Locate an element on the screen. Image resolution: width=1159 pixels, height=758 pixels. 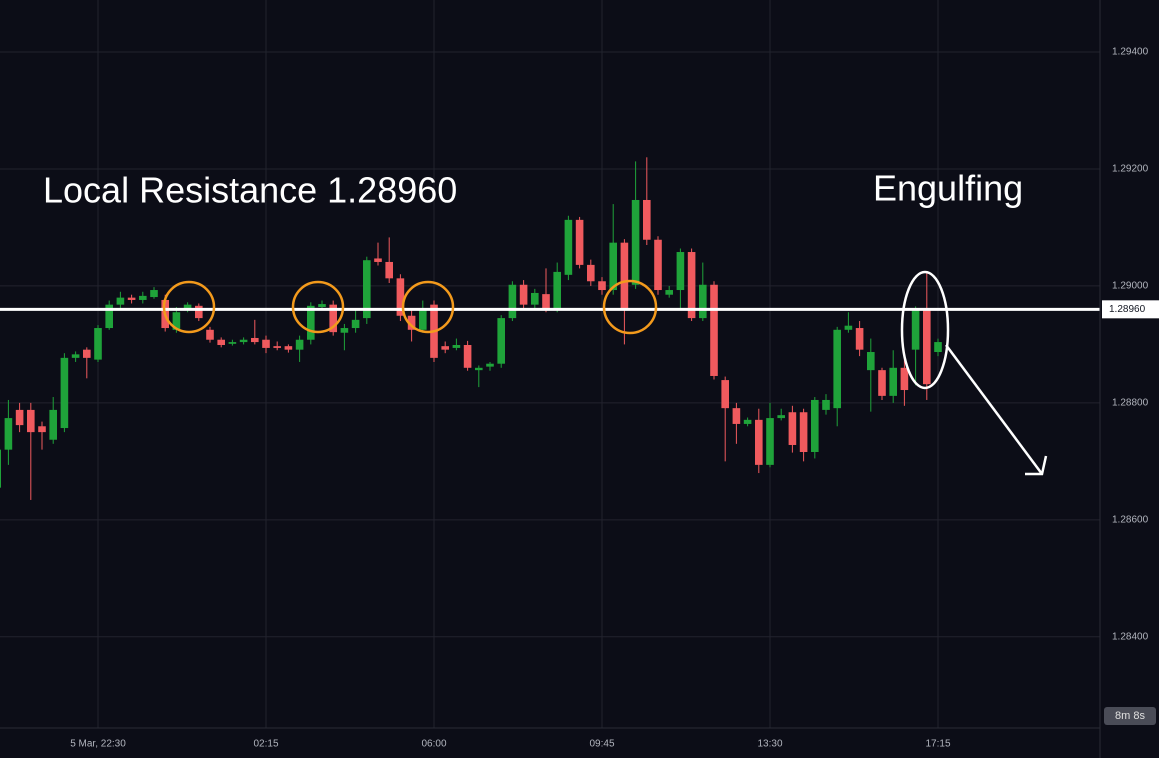
engulfing-ellipse is located at coordinates (925, 330).